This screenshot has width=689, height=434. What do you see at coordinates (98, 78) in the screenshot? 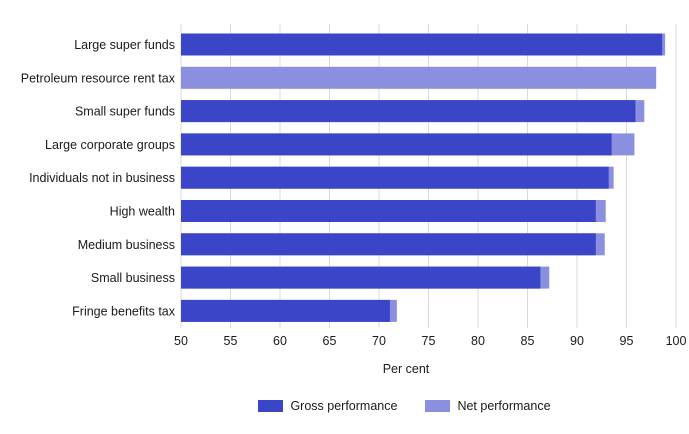
I see `category-label: Petroleum resource rent tax` at bounding box center [98, 78].